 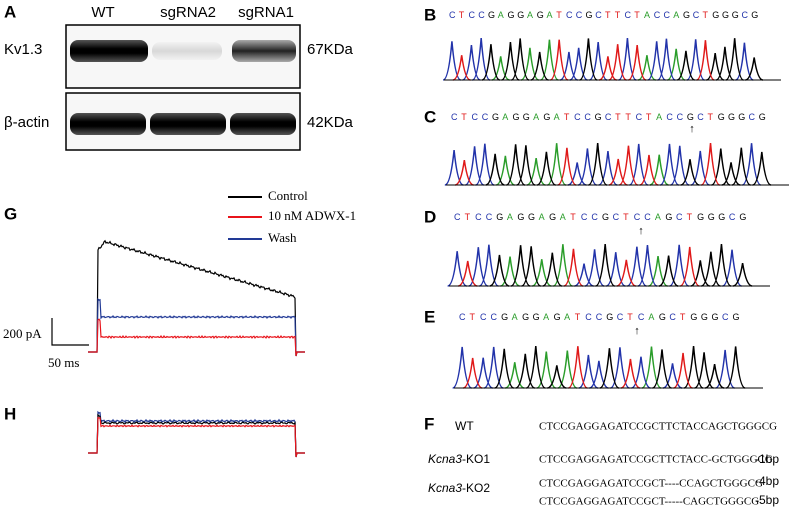 I want to click on legend-label: 10 nM ADWX-1, so click(x=312, y=215).